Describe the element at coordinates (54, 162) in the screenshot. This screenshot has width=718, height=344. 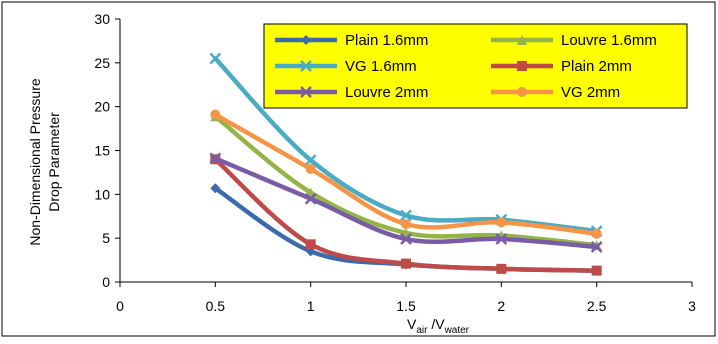
I see `y-axis-label-line-2: Drop Parameter` at that location.